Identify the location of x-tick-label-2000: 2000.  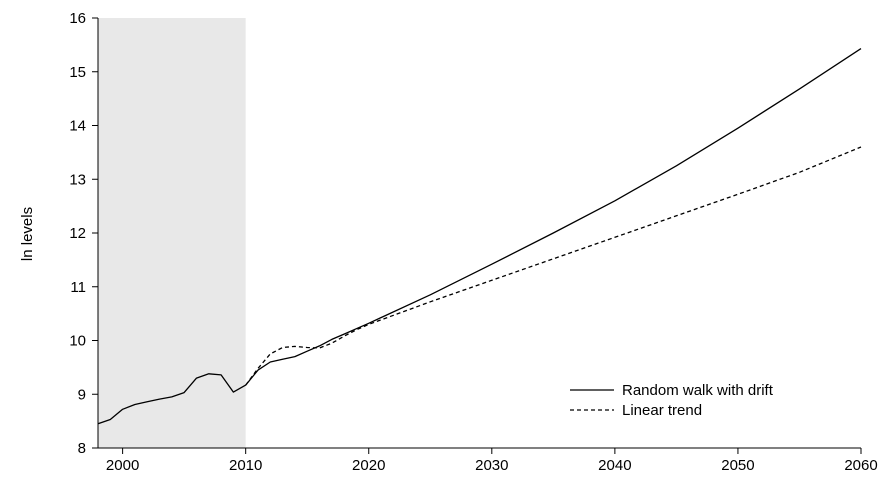
(122, 465).